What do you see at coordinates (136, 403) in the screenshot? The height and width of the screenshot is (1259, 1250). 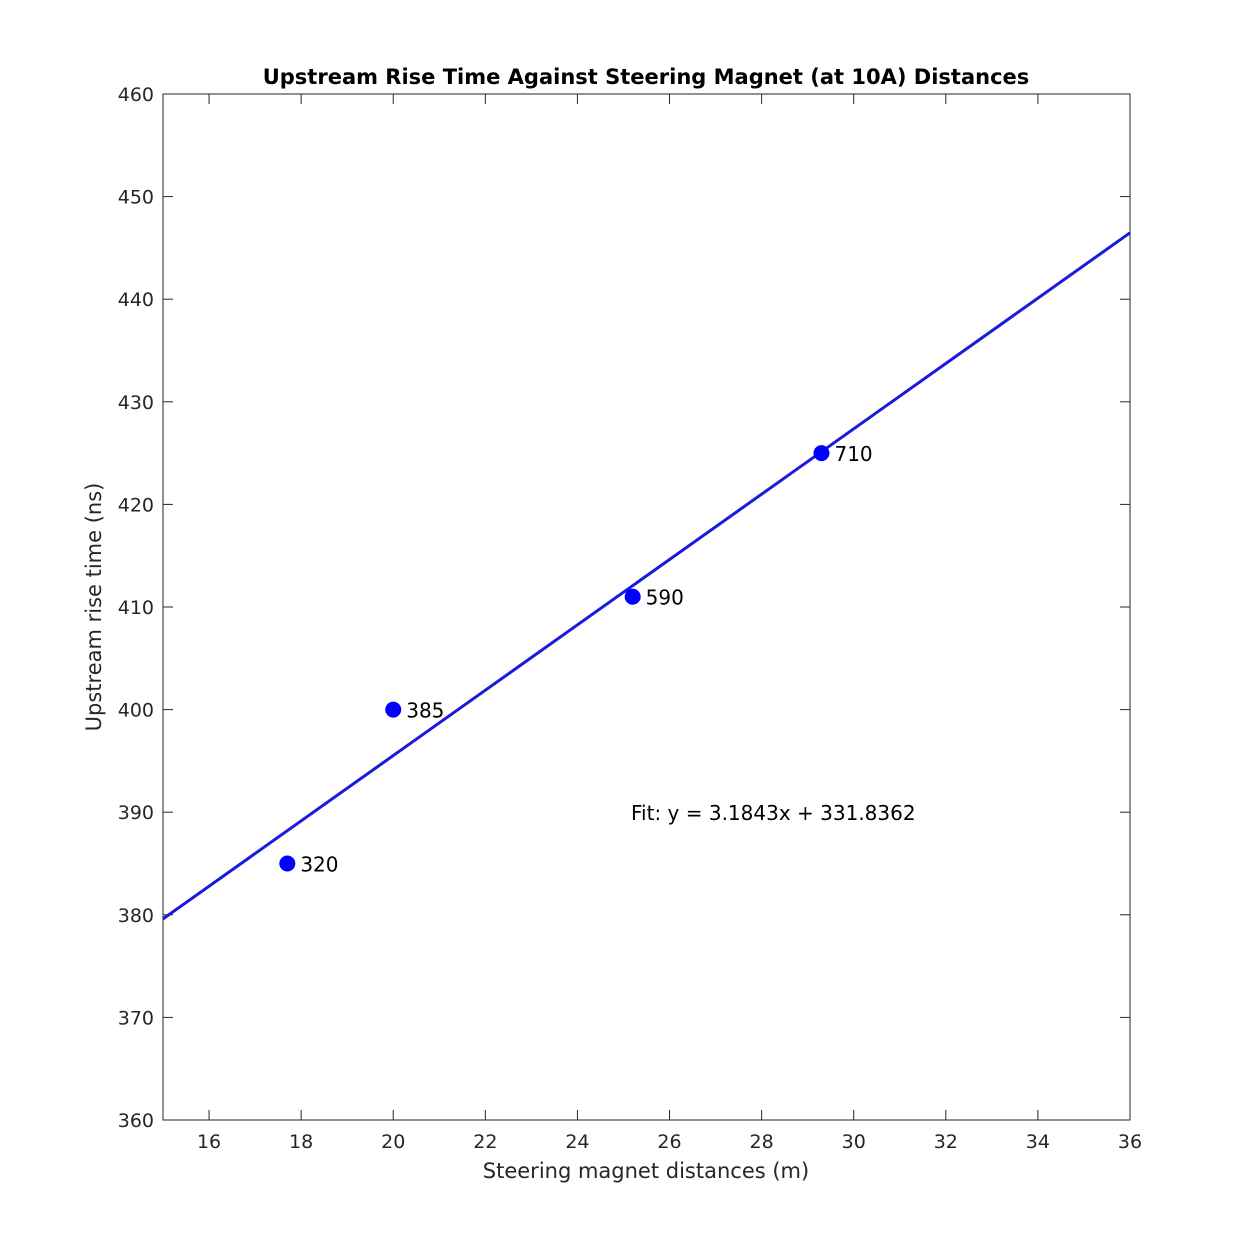 I see `y-tick-label: 430` at bounding box center [136, 403].